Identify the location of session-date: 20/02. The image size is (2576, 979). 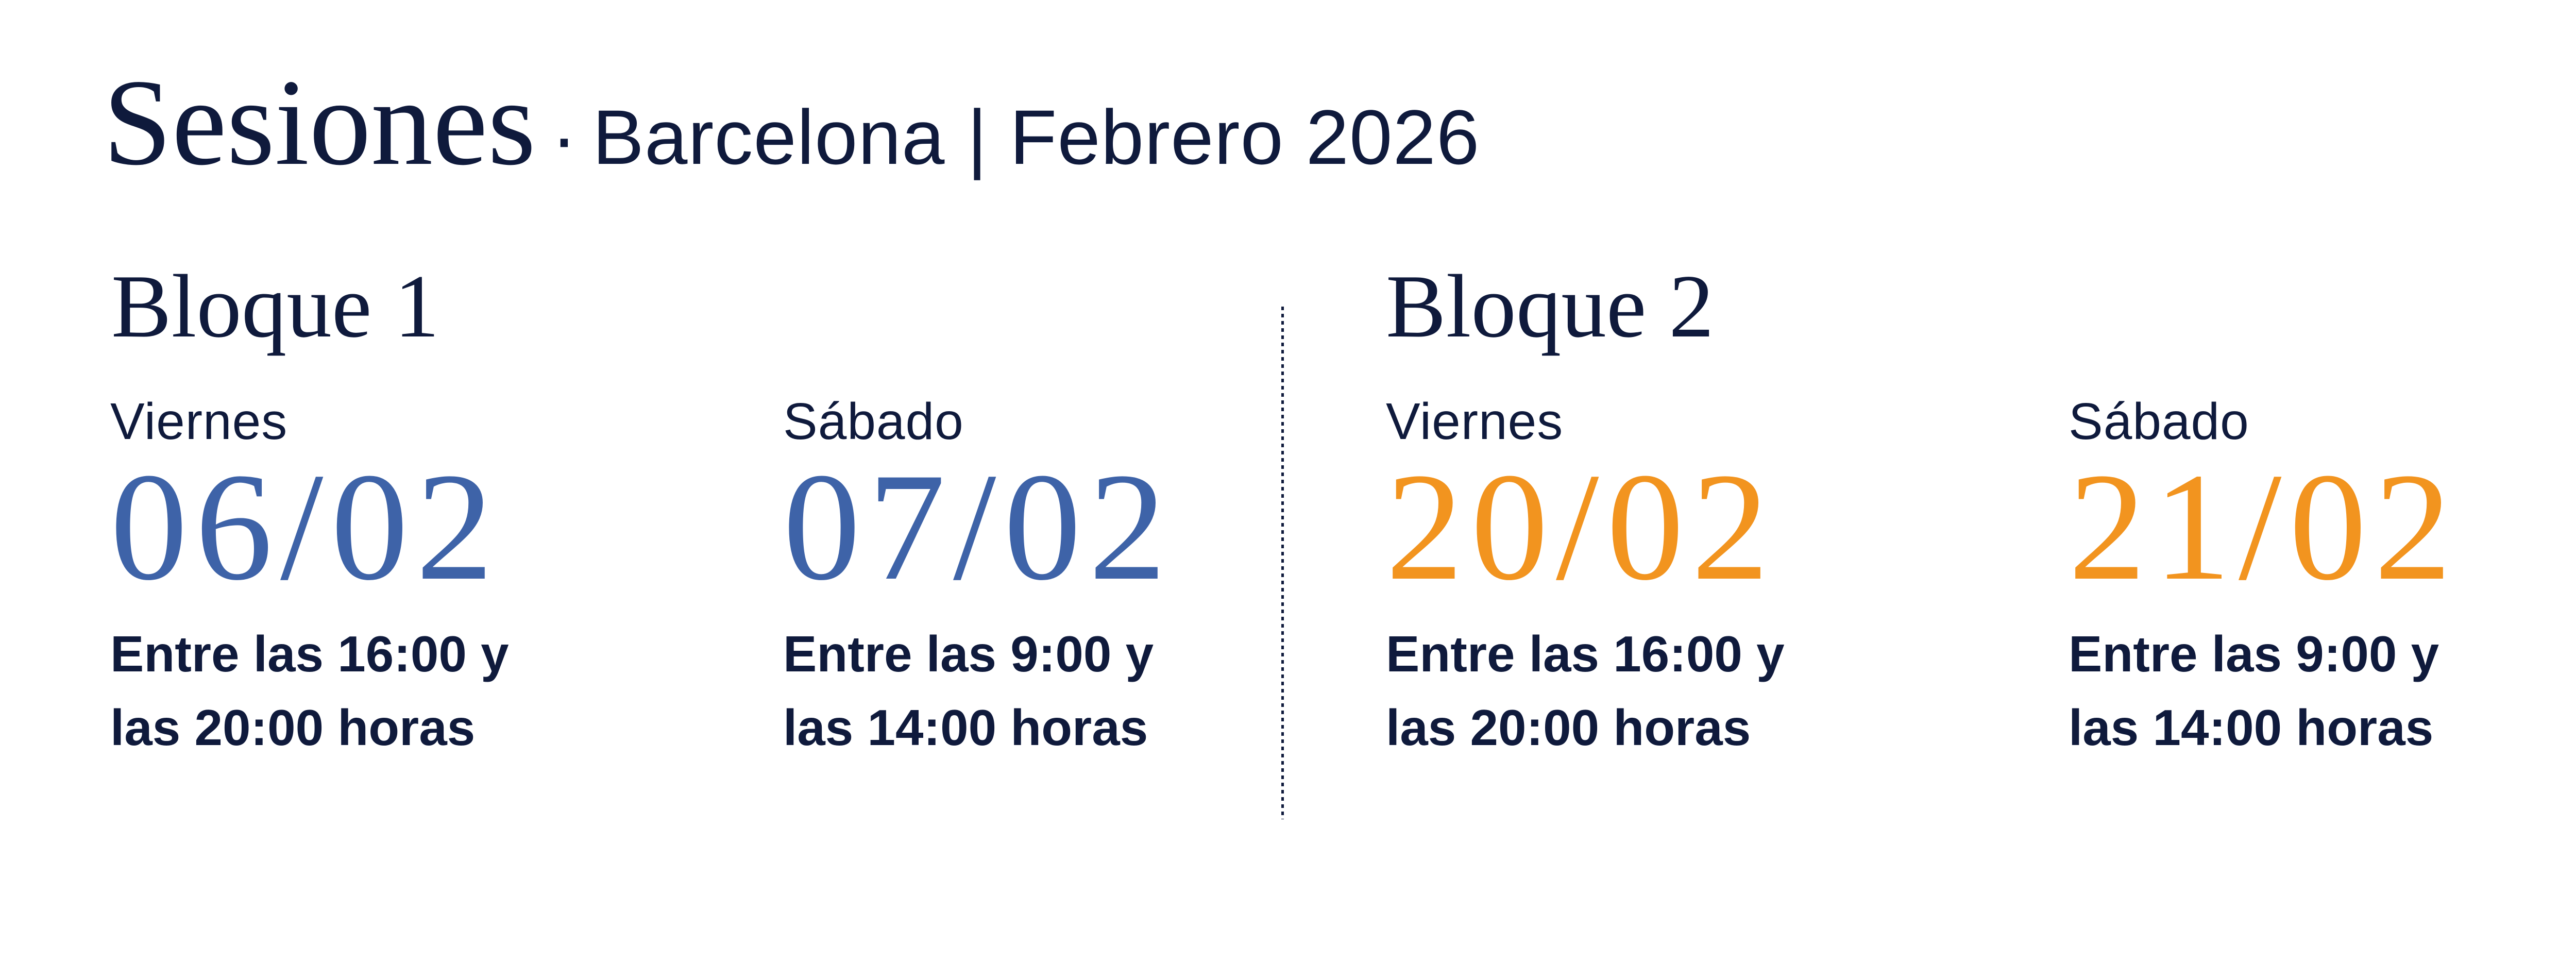
(1581, 526).